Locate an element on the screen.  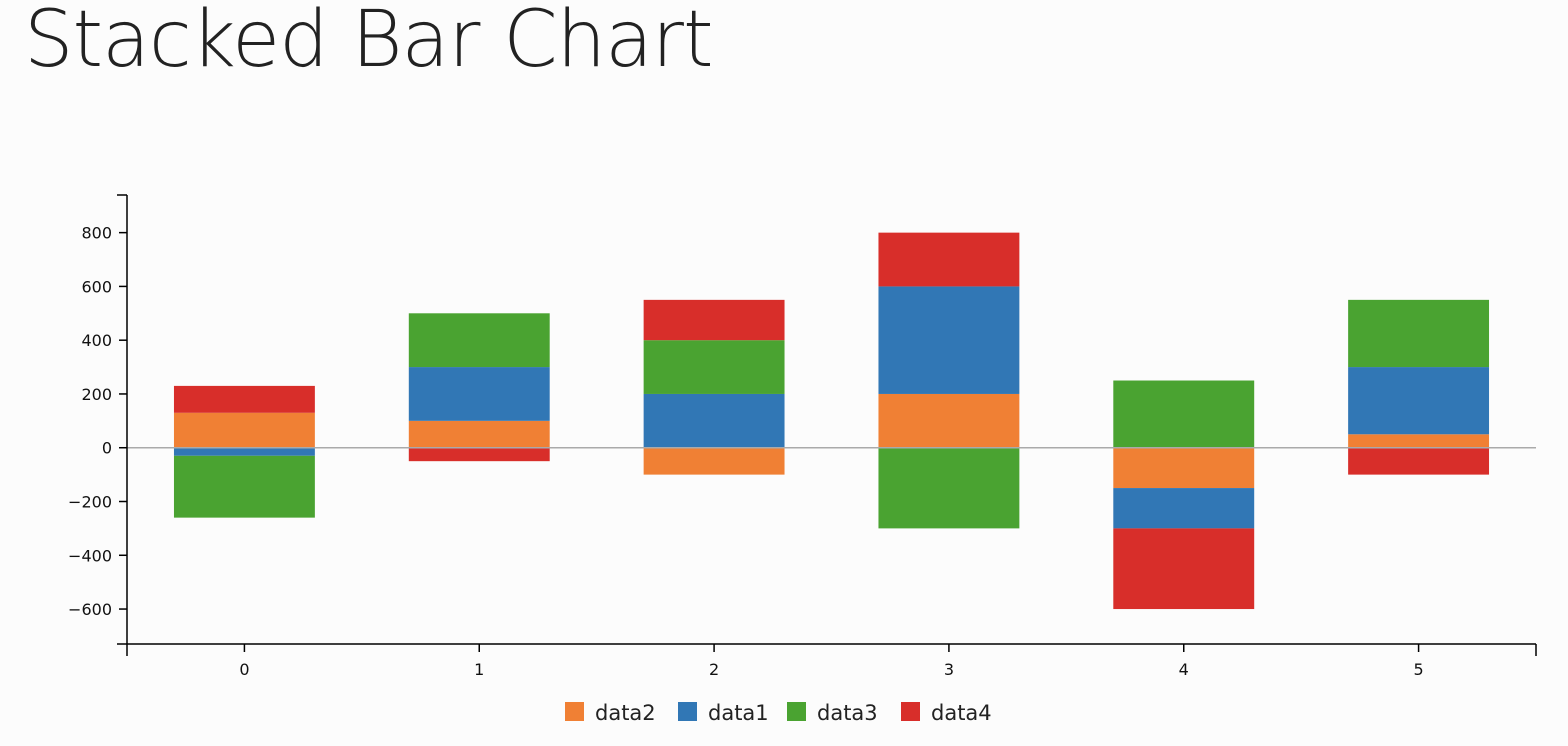
legend-item-data3: data3 is located at coordinates (832, 713).